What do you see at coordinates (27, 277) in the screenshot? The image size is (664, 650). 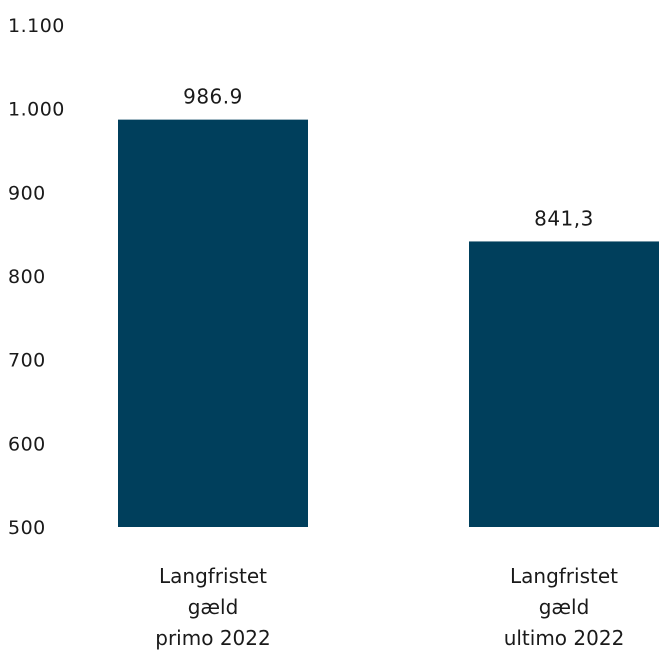 I see `y-tick-label: 800` at bounding box center [27, 277].